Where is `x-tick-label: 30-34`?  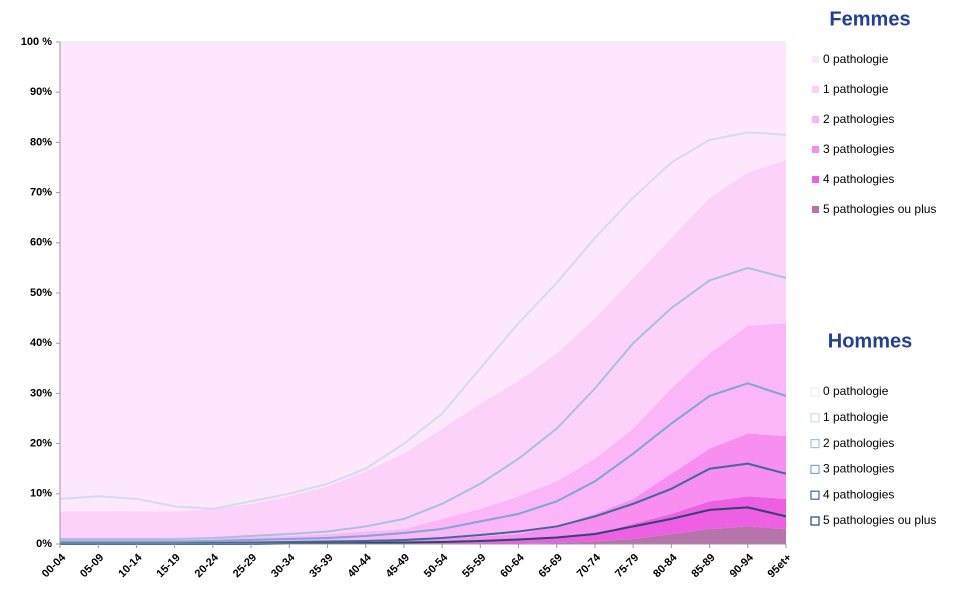
x-tick-label: 30-34 is located at coordinates (283, 565).